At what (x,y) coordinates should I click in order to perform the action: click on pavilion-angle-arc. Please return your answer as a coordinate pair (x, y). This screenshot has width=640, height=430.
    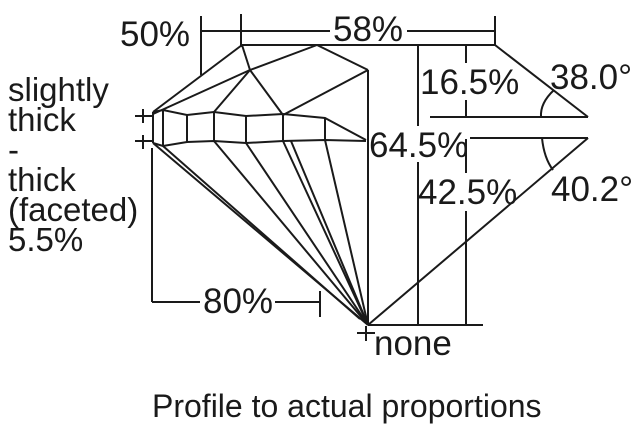
    Looking at the image, I should click on (547, 154).